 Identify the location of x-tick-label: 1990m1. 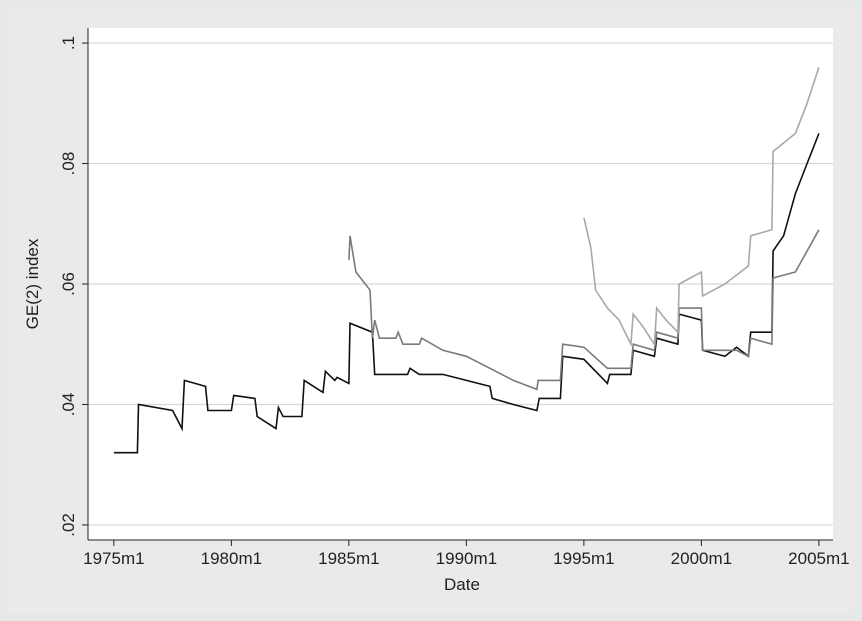
(466, 558).